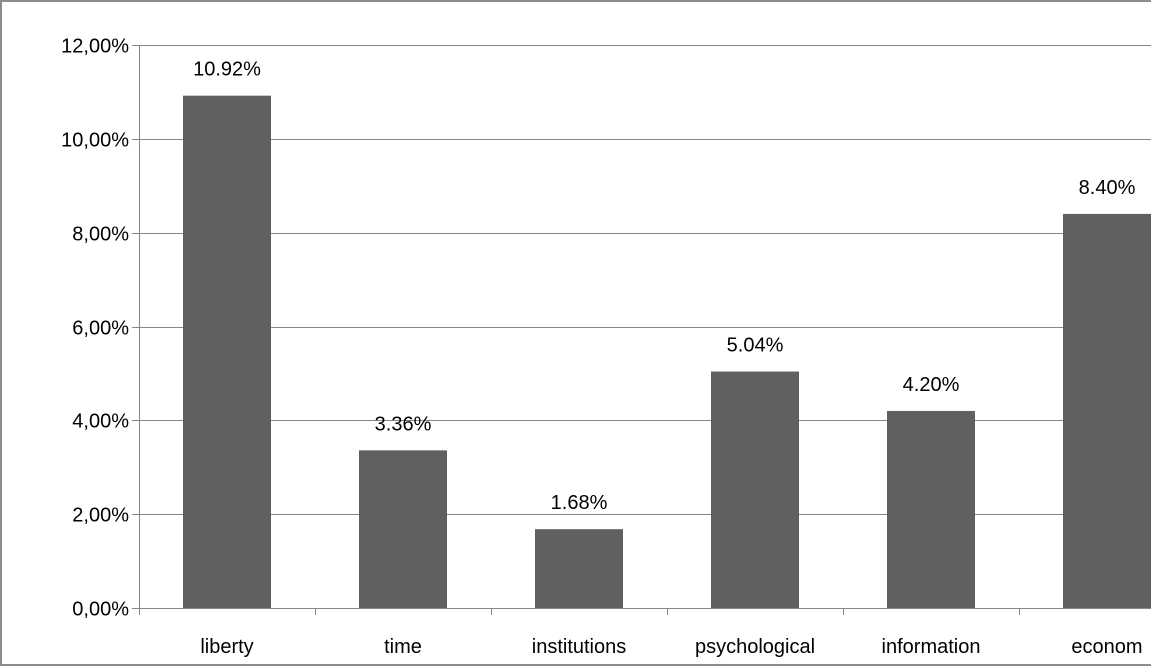 This screenshot has height=666, width=1151. Describe the element at coordinates (755, 346) in the screenshot. I see `data-label: 5.04%` at that location.